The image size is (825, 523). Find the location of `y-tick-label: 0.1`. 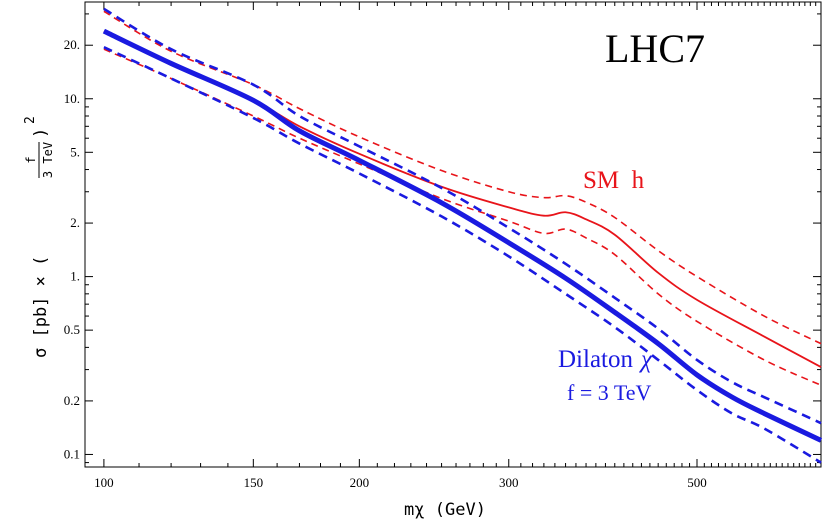

y-tick-label: 0.1 is located at coordinates (72, 453).